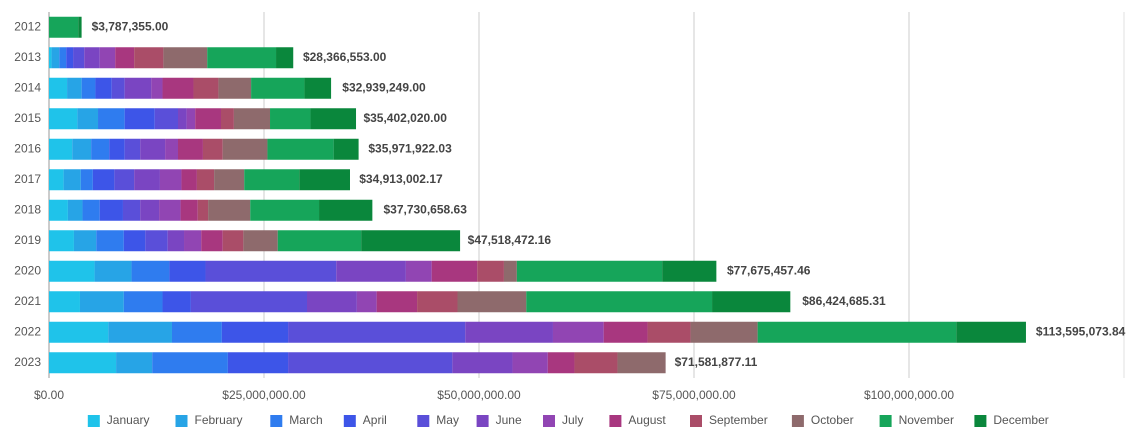 The height and width of the screenshot is (436, 1137). Describe the element at coordinates (425, 209) in the screenshot. I see `total-label: $37,730,658.63` at that location.